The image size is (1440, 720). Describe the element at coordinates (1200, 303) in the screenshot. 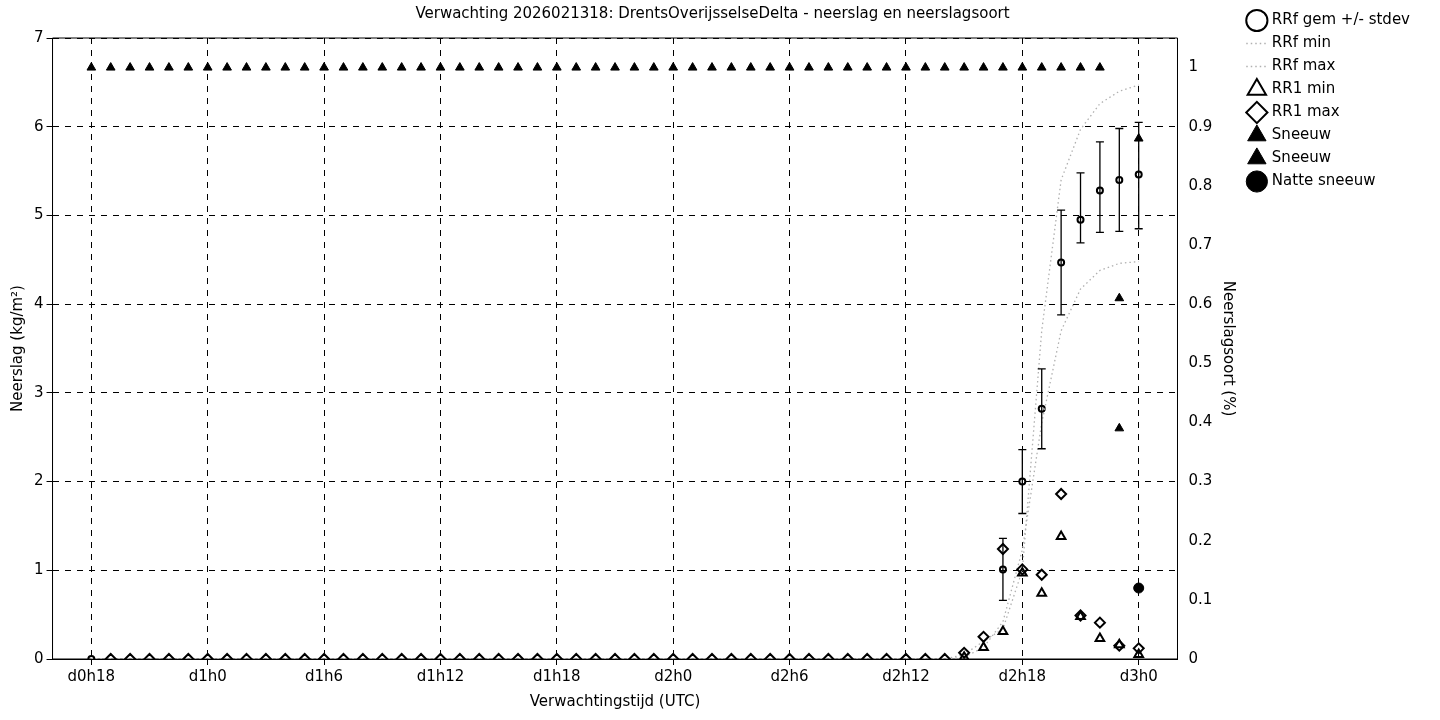

I see `y2-tick-label: 0.6` at that location.